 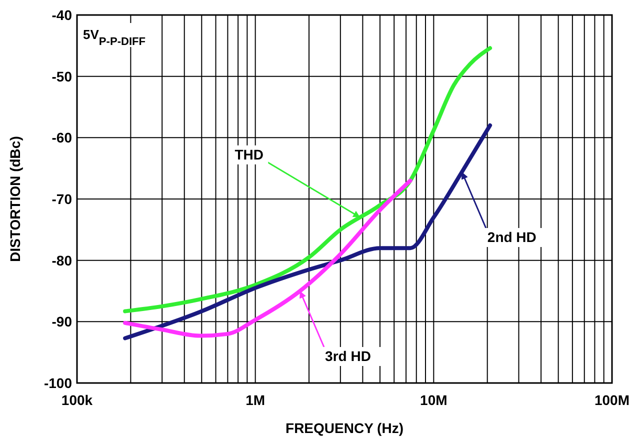 I want to click on y-tick-label: -90, so click(x=62, y=322).